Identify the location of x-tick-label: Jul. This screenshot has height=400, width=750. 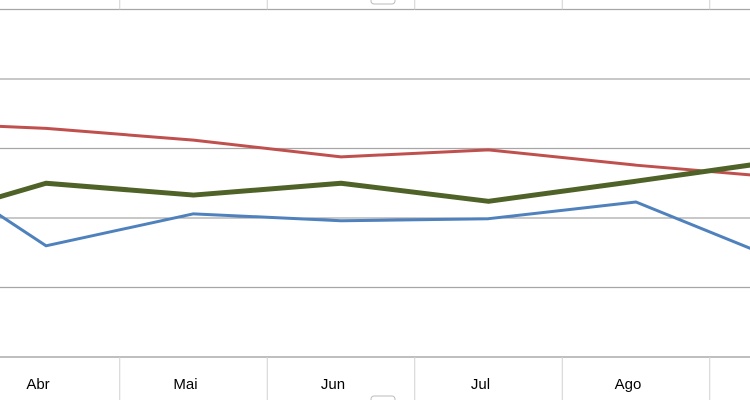
(480, 384).